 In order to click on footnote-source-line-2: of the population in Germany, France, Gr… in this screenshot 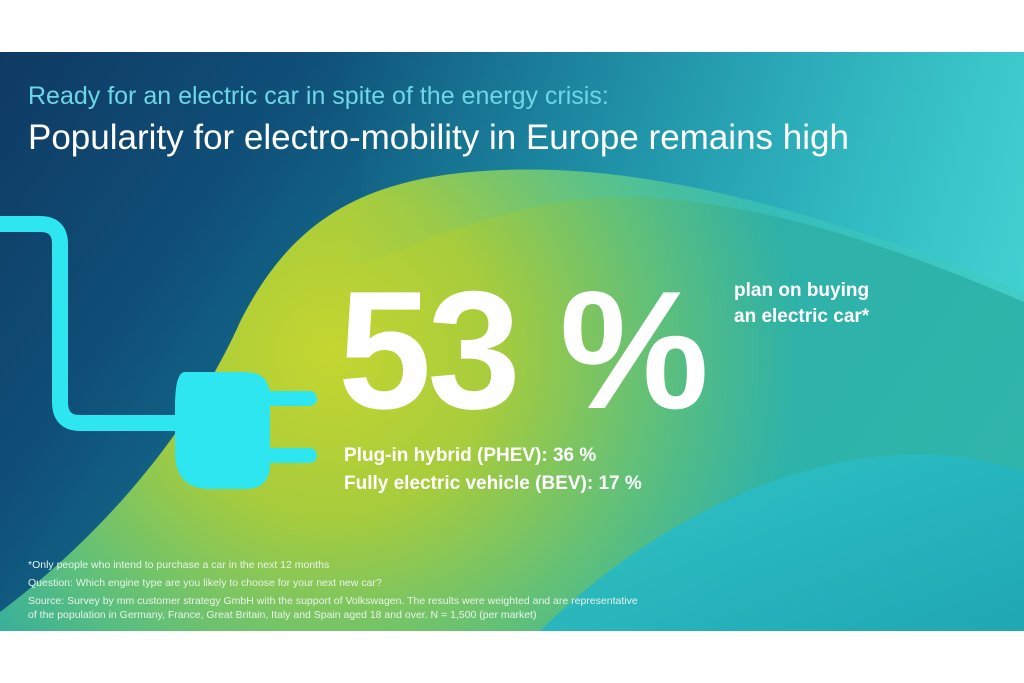, I will do `click(282, 615)`.